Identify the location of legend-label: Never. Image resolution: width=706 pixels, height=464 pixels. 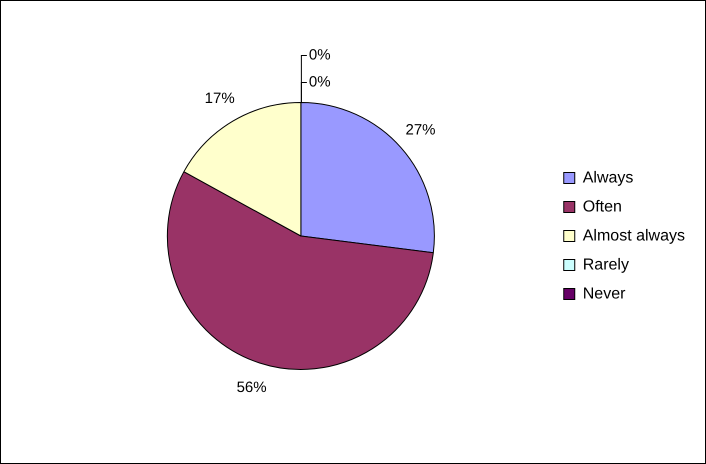
(604, 293).